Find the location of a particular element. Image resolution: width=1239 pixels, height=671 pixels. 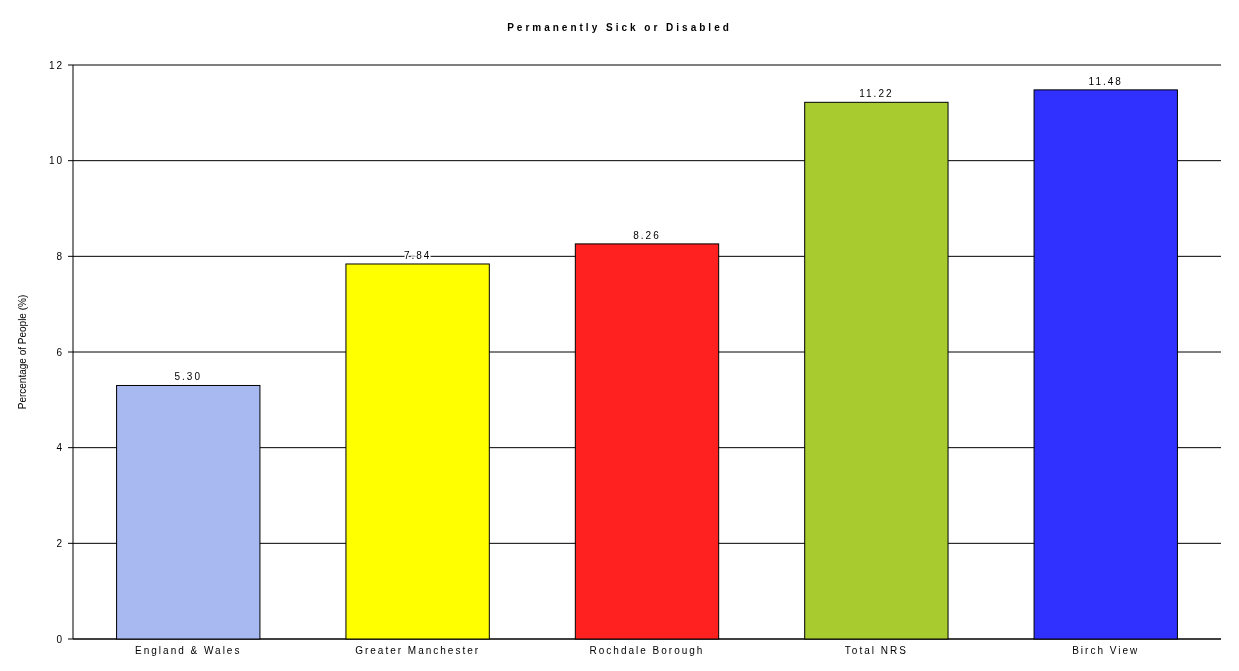

data-label: 11.22 is located at coordinates (876, 94).